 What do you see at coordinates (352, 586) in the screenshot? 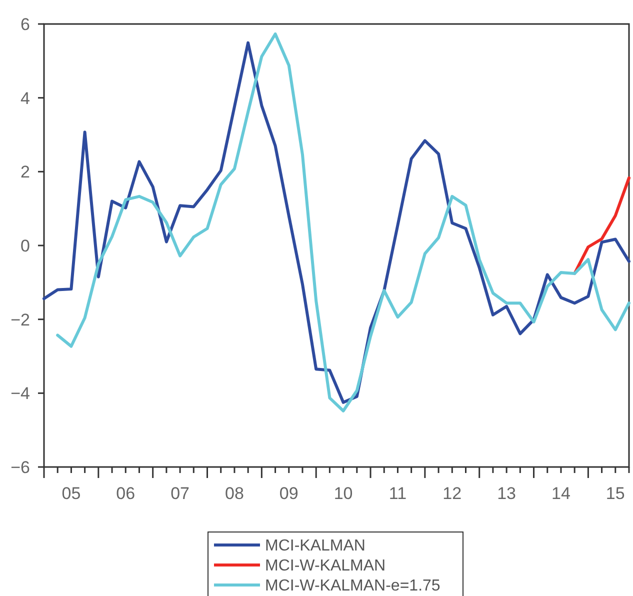
I see `legend-label: MCI-W-KALMAN-e=1.75` at bounding box center [352, 586].